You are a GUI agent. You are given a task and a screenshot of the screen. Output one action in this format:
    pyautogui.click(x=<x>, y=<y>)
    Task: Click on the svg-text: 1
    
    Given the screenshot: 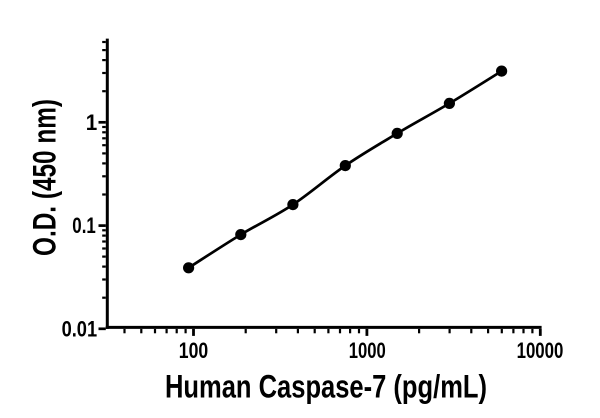 What is the action you would take?
    pyautogui.click(x=92, y=122)
    